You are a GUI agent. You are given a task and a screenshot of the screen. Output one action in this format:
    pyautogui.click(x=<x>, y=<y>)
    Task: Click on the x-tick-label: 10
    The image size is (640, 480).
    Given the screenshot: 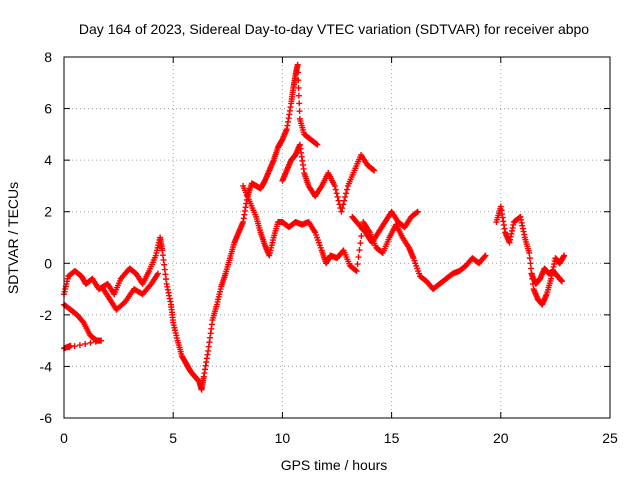 What is the action you would take?
    pyautogui.click(x=283, y=438)
    